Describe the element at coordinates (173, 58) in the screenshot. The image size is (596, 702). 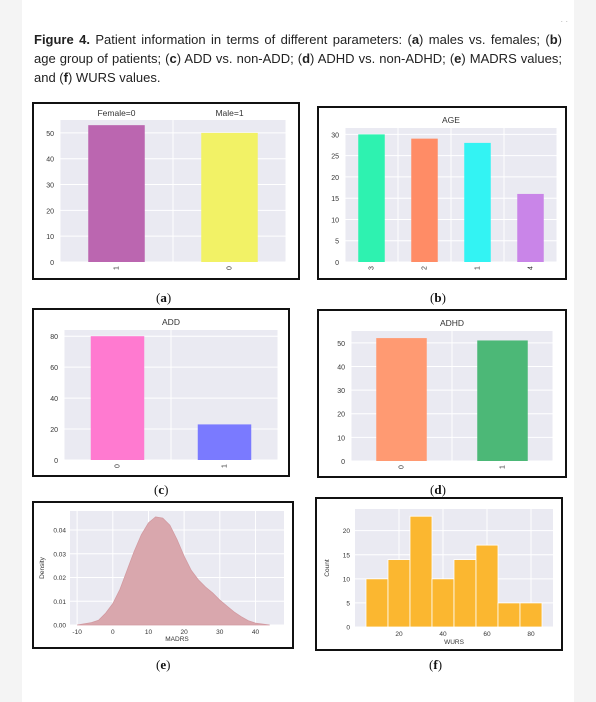
I see `caption-ref-c: c` at that location.